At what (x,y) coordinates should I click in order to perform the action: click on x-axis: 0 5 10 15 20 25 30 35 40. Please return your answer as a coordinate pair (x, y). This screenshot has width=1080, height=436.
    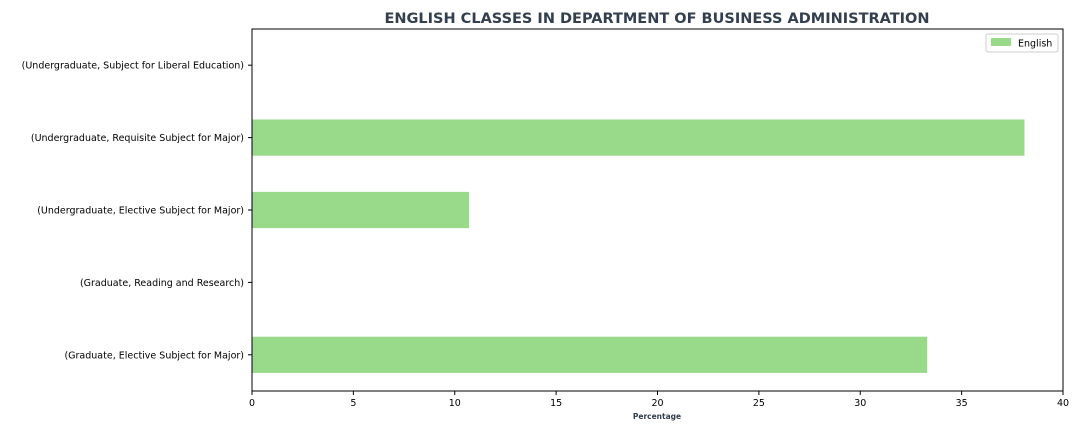
    Looking at the image, I should click on (659, 400).